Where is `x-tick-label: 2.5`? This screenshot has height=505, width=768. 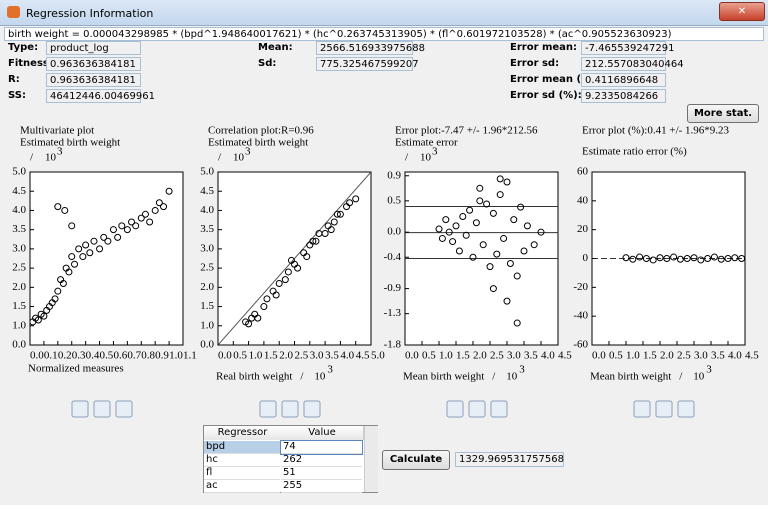
x-tick-label: 2.5 is located at coordinates (684, 356).